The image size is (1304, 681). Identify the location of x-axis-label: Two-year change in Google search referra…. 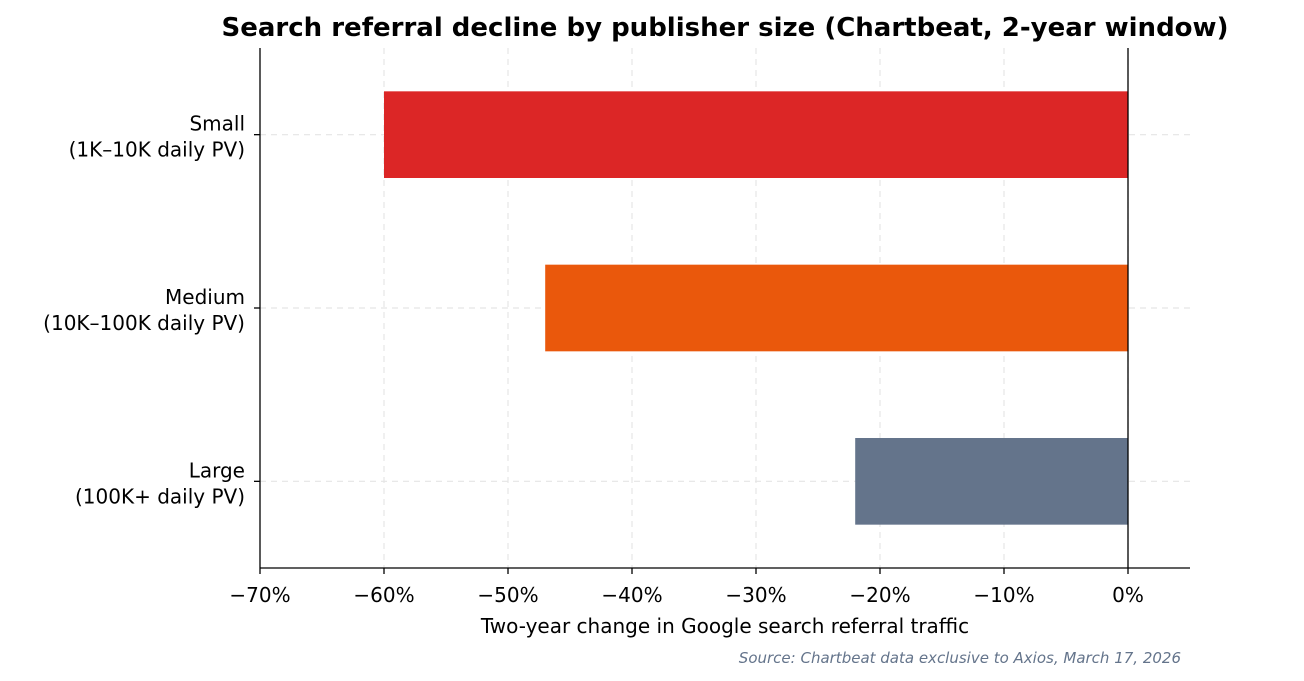
(724, 626).